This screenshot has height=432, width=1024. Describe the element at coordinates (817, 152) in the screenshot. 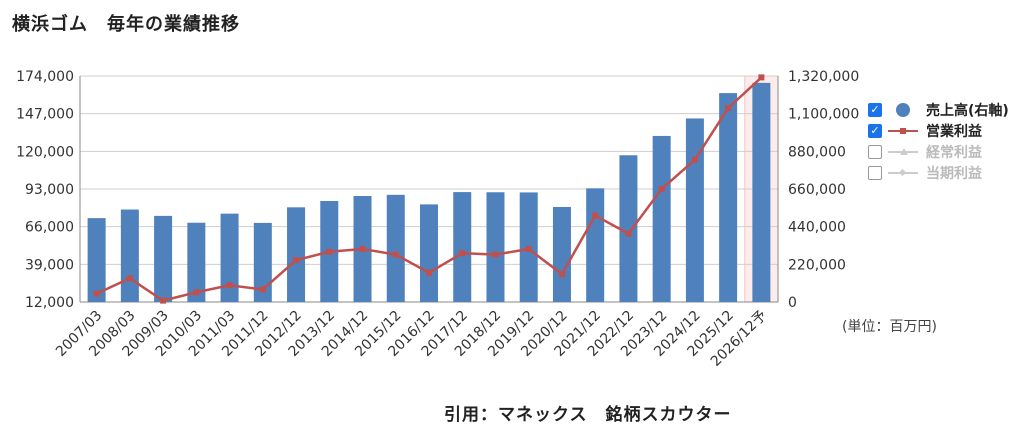

I see `right-tick-label: 880,000` at that location.